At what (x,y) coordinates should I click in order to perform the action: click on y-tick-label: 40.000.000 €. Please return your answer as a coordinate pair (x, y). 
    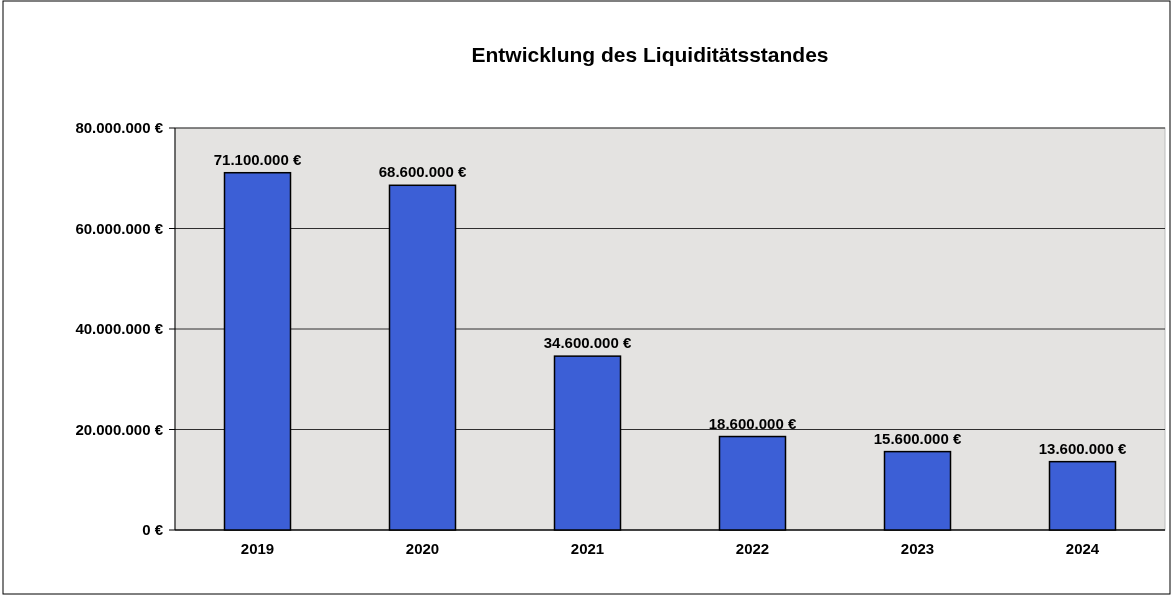
    Looking at the image, I should click on (119, 329).